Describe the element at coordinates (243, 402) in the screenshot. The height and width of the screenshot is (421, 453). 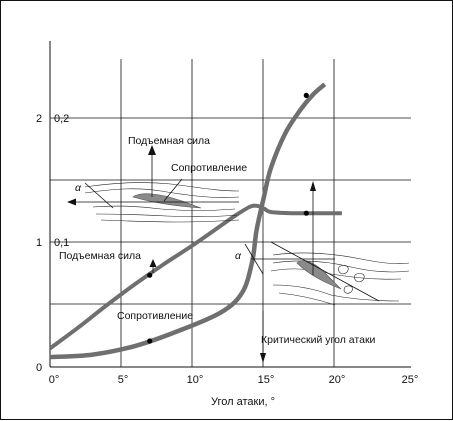
I see `x-axis-label: Угол атаки, °` at that location.